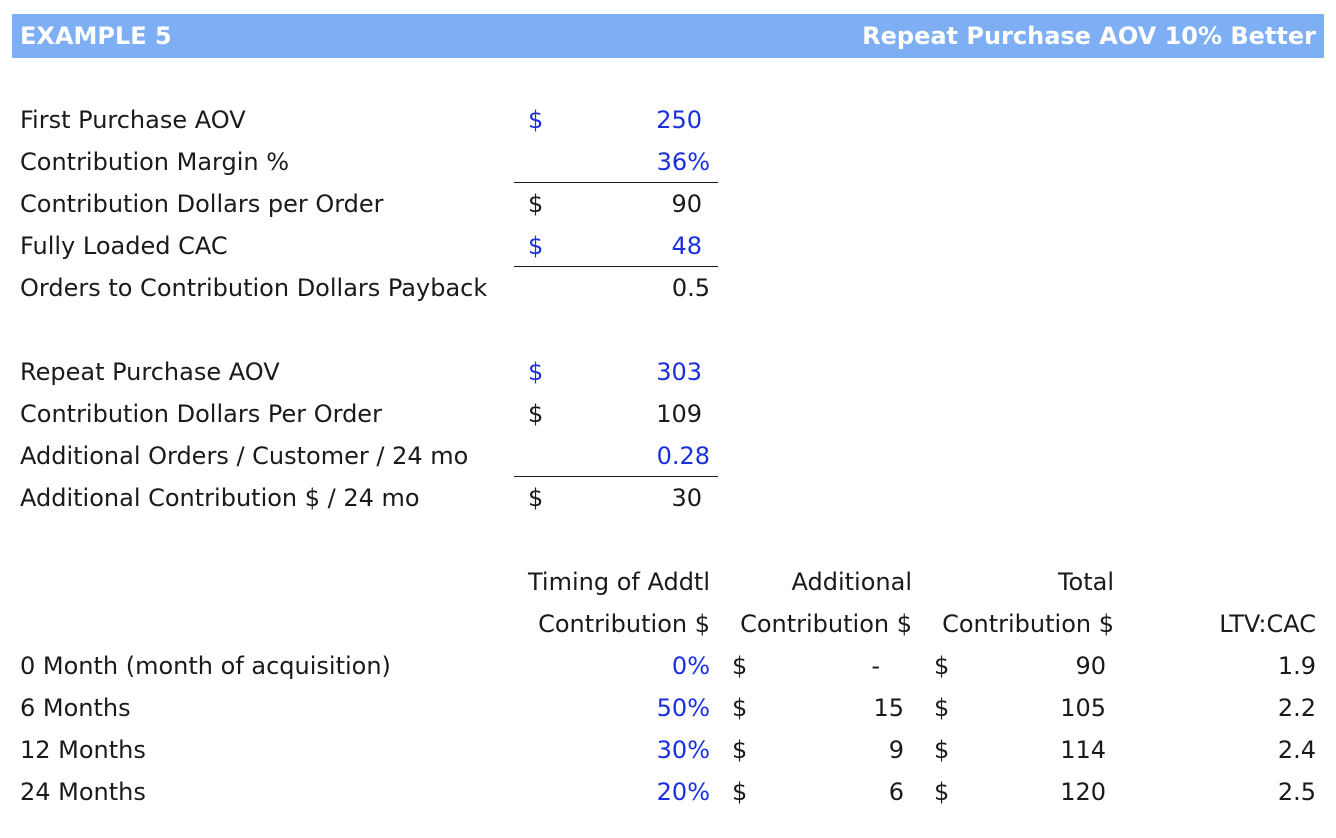  Describe the element at coordinates (1085, 582) in the screenshot. I see `total-header-line1: Total` at that location.